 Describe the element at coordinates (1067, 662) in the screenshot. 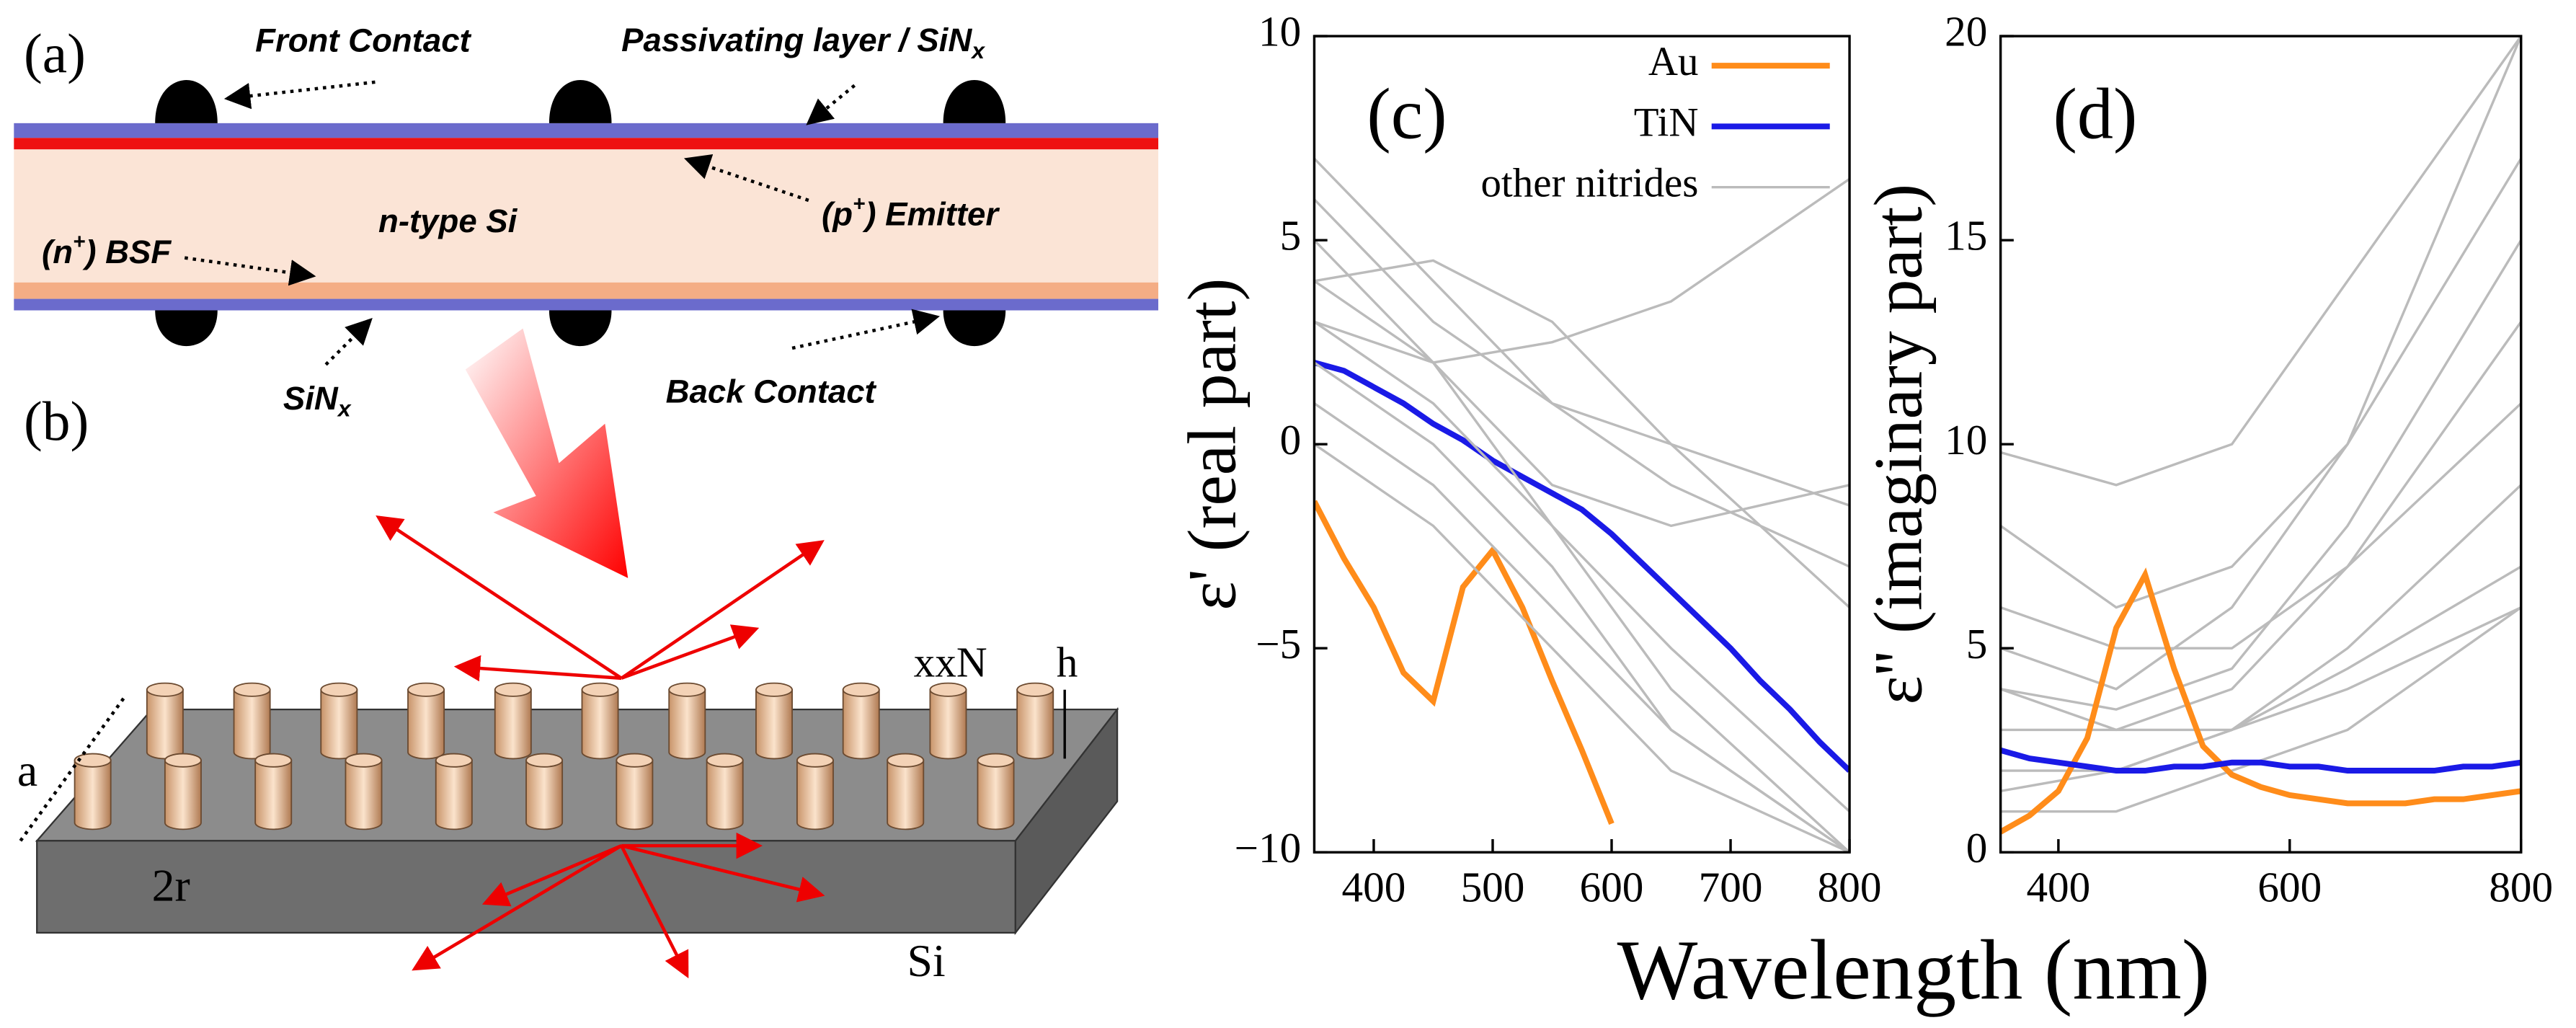

I see `label: h` at that location.